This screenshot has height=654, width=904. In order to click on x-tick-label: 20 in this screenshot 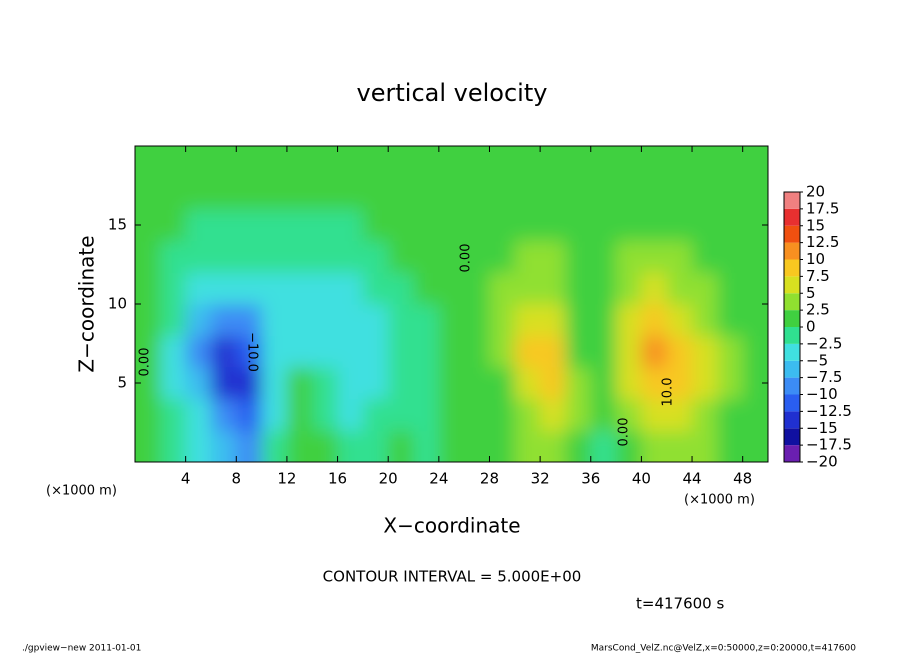, I will do `click(388, 479)`.